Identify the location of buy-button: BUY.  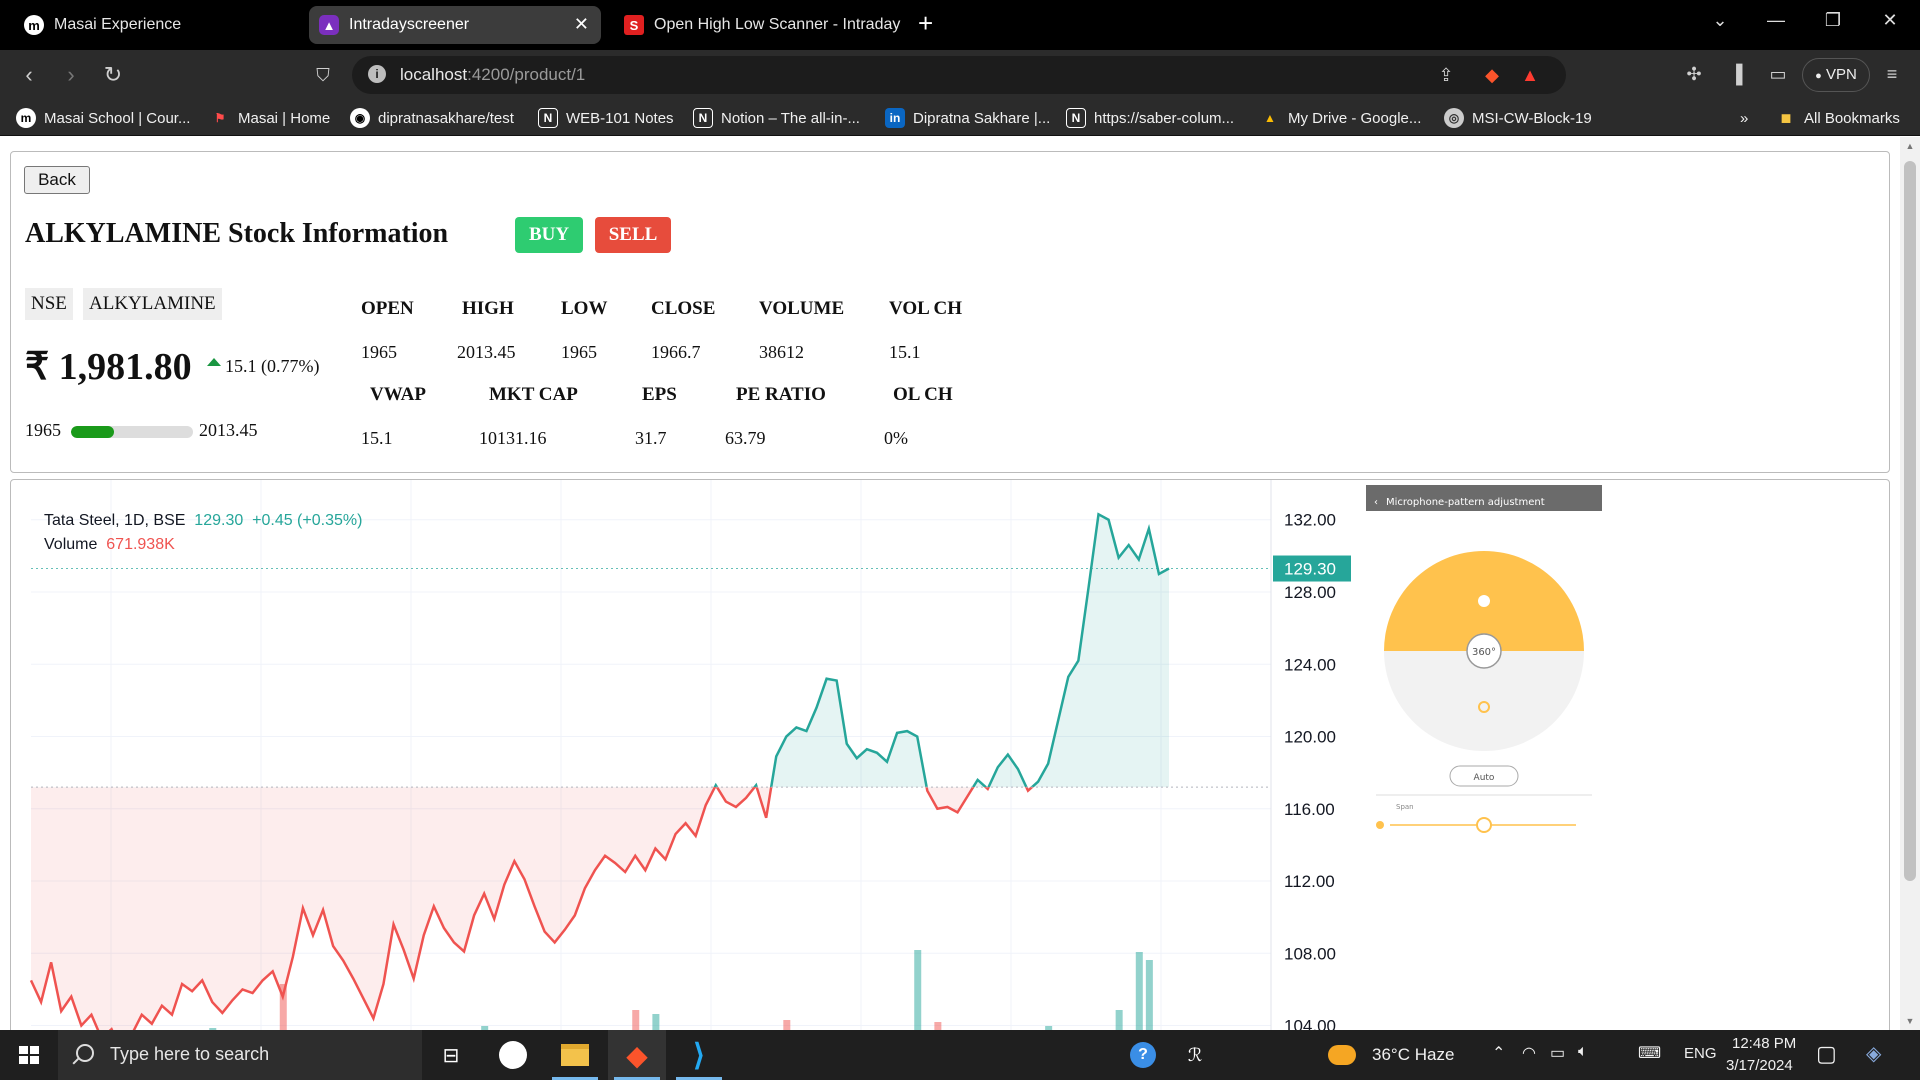
(549, 235).